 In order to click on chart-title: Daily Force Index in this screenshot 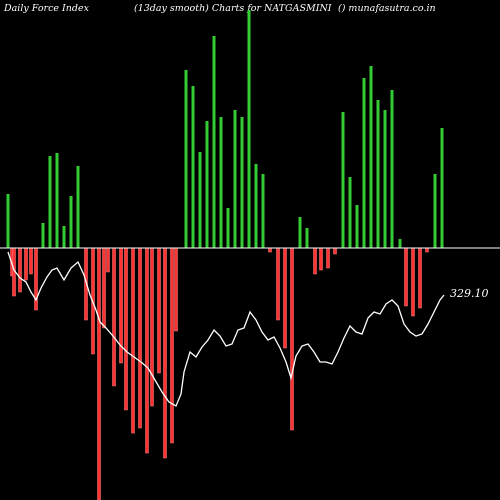, I will do `click(46, 8)`.